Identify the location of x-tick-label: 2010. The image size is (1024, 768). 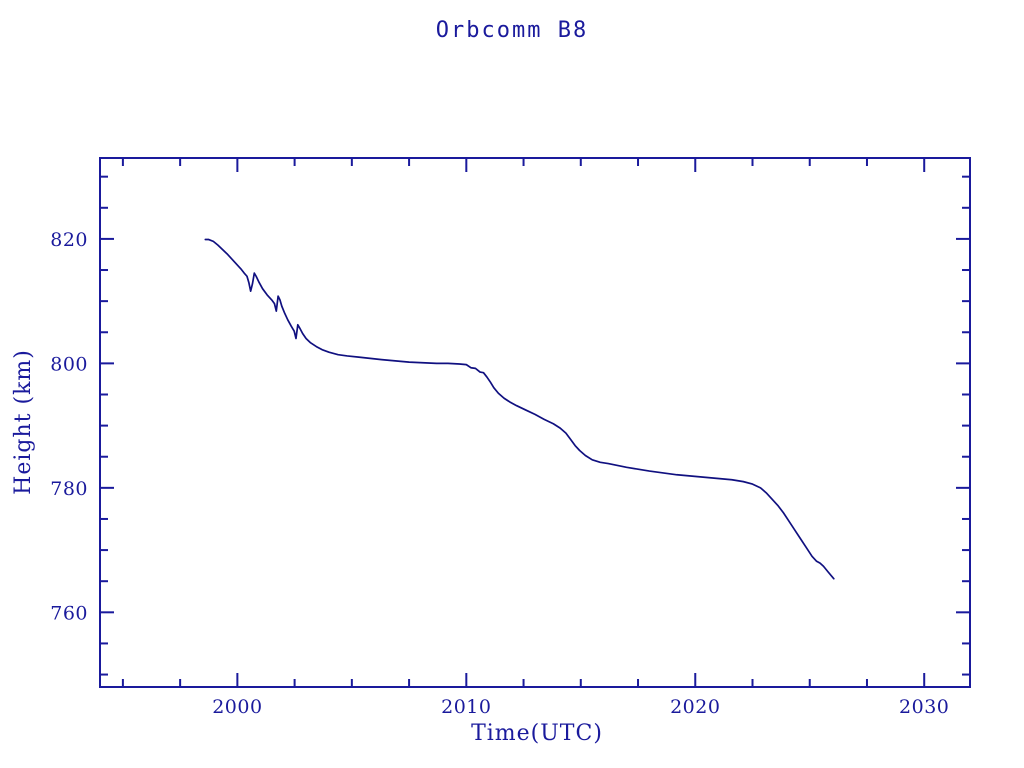
(466, 707).